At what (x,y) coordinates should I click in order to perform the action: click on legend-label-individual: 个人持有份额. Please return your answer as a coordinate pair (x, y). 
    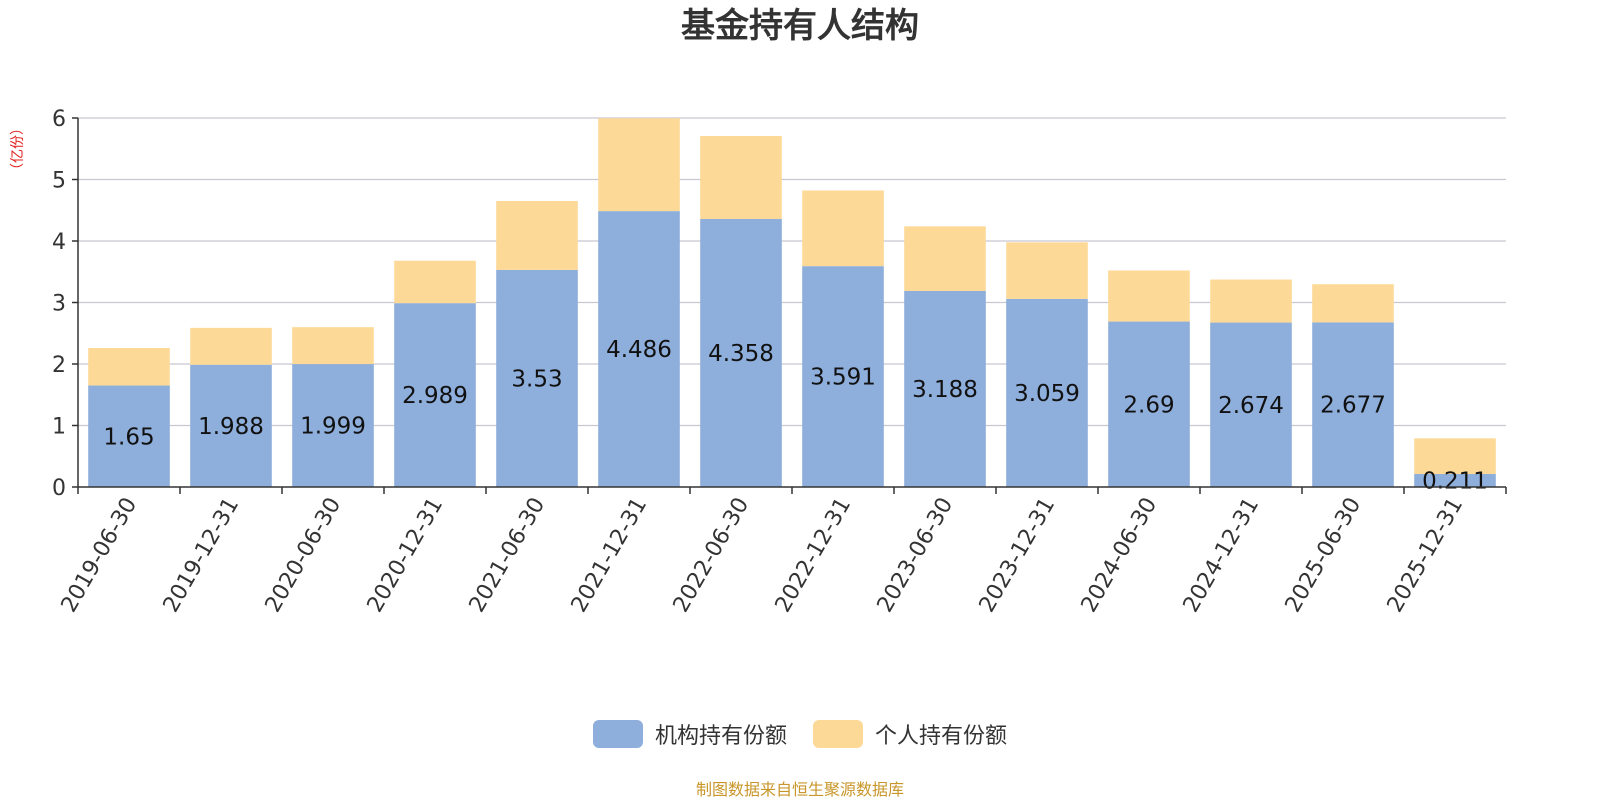
    Looking at the image, I should click on (941, 736).